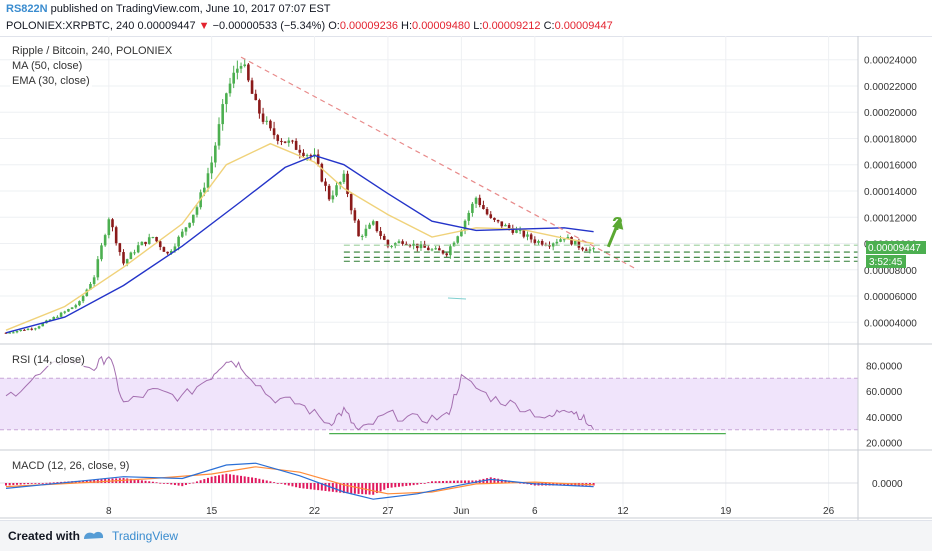  I want to click on price-pane-title: Ripple / Bitcoin, 240, POLONIEX, so click(92, 51).